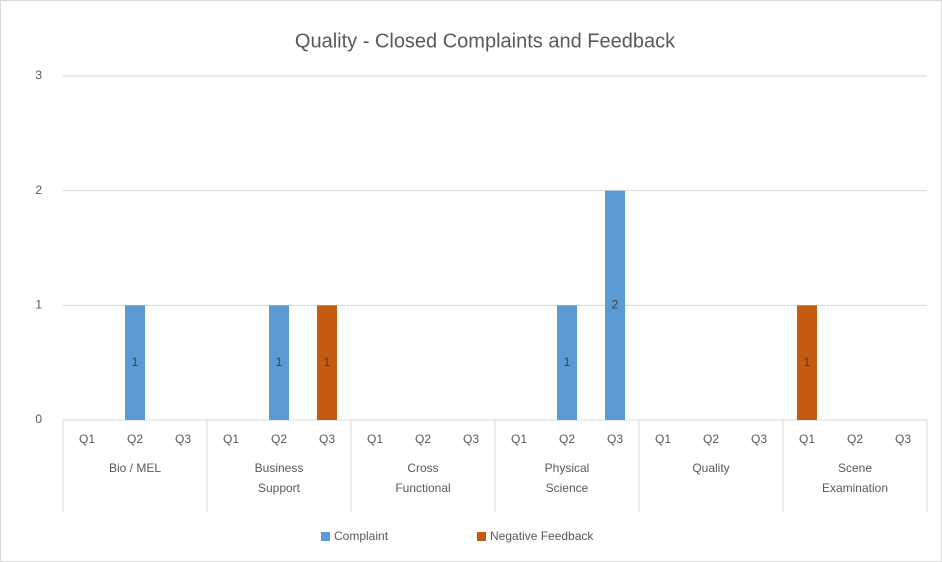 The height and width of the screenshot is (562, 942). What do you see at coordinates (423, 478) in the screenshot?
I see `group-label: Cross Functional` at bounding box center [423, 478].